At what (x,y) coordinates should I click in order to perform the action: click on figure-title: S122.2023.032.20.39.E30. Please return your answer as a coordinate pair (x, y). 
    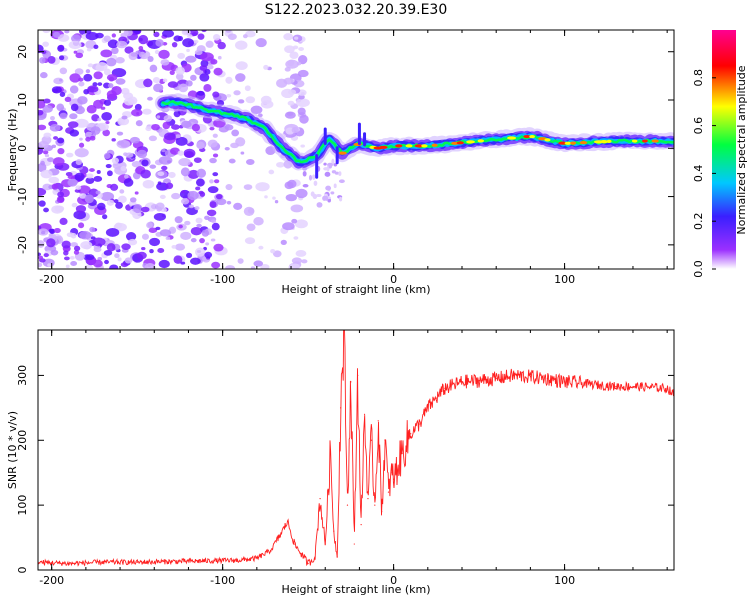
    Looking at the image, I should click on (356, 10).